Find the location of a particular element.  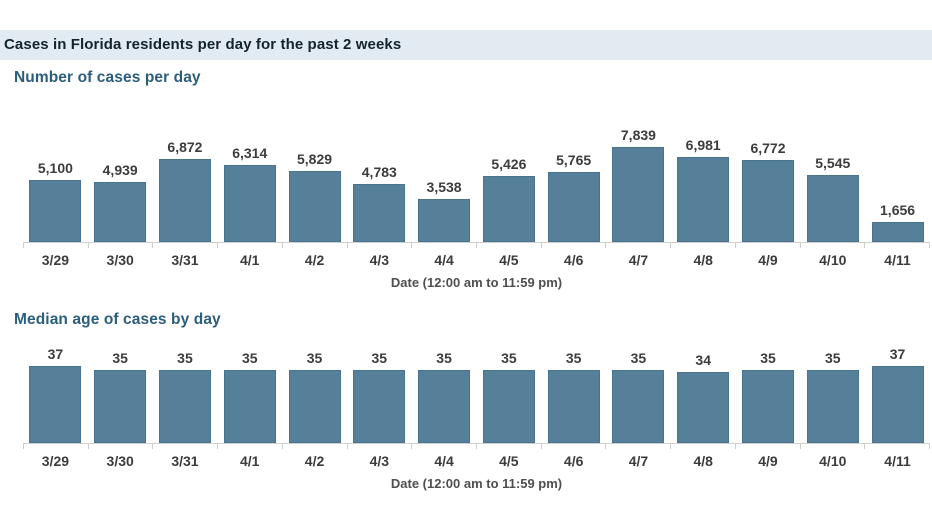

bar-value-label: 6,872 is located at coordinates (185, 147).